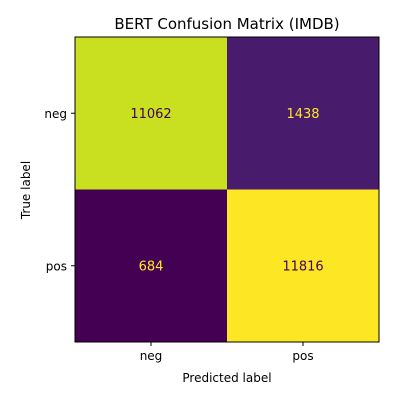 The height and width of the screenshot is (404, 400). Describe the element at coordinates (226, 378) in the screenshot. I see `x-axis-label: Predicted label` at that location.